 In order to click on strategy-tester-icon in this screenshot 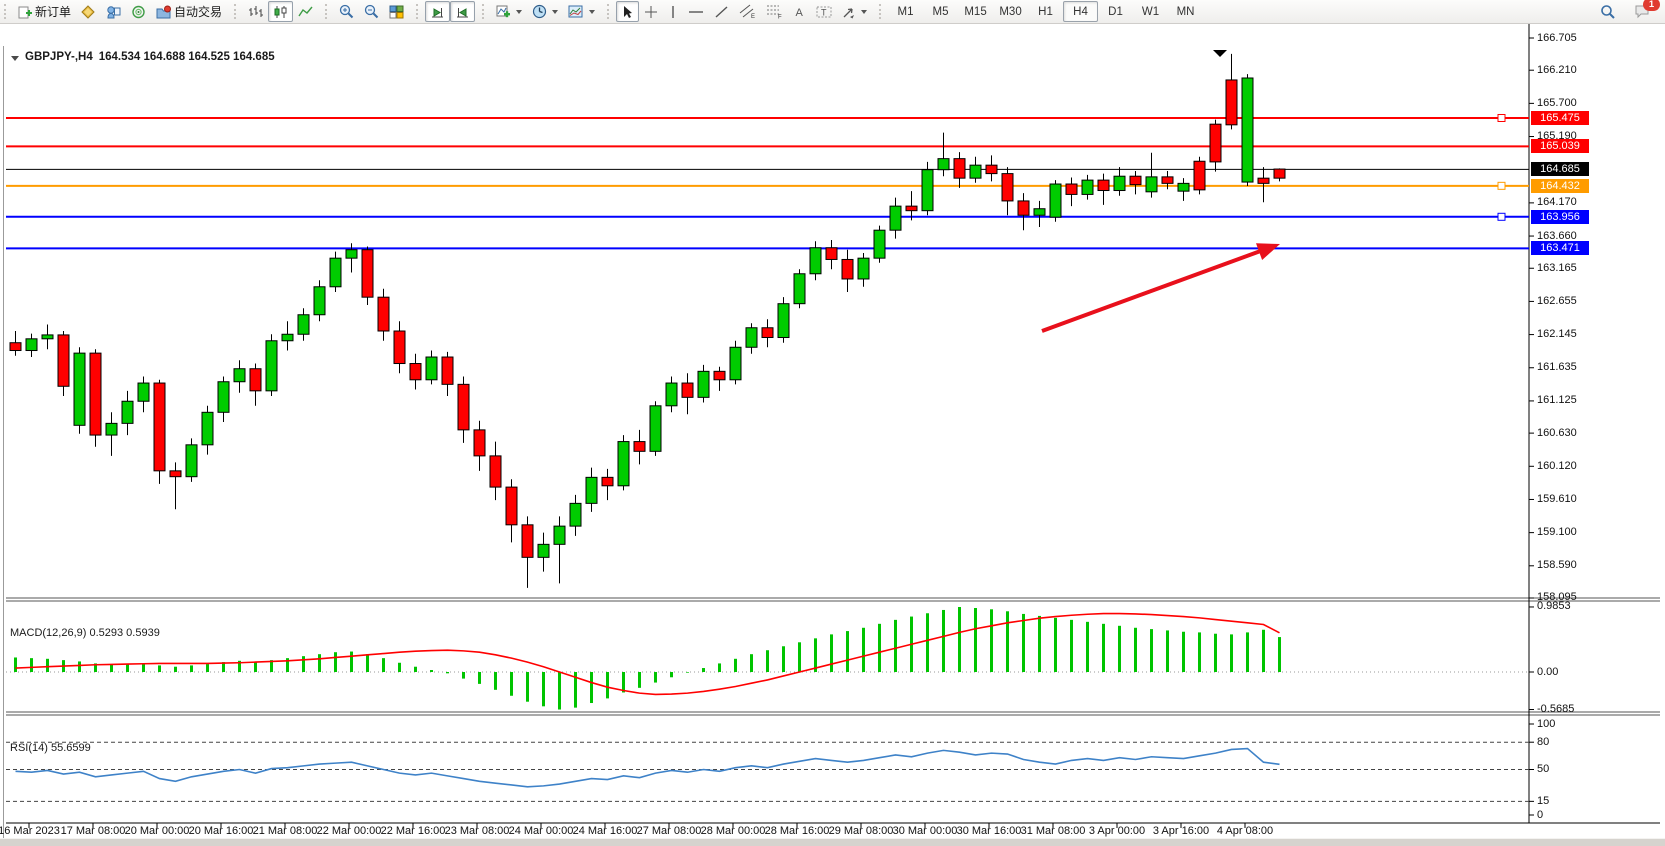, I will do `click(138, 11)`.